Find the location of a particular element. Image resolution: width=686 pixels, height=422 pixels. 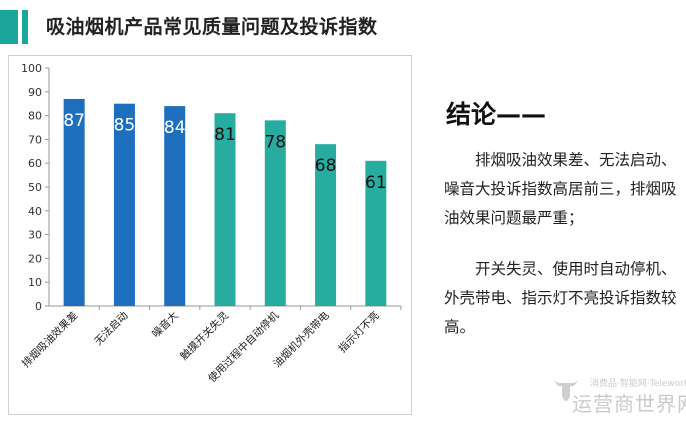

data-label: 78 is located at coordinates (275, 142).